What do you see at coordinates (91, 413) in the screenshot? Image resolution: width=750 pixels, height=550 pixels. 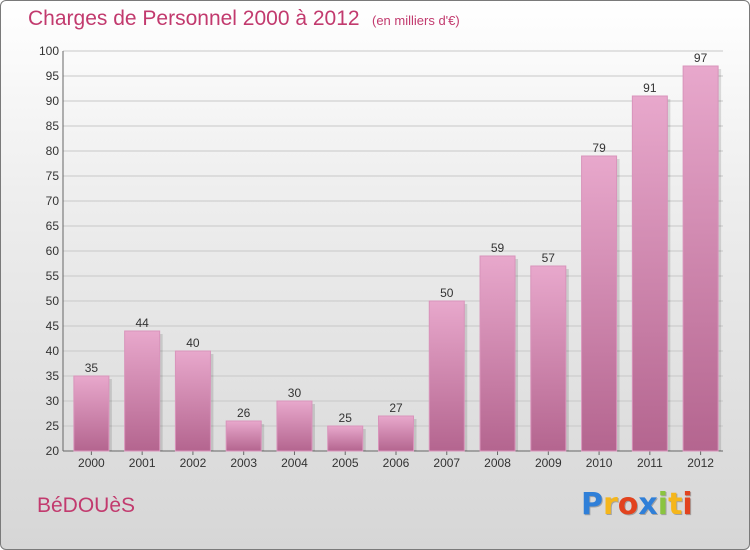 I see `bar-2000` at bounding box center [91, 413].